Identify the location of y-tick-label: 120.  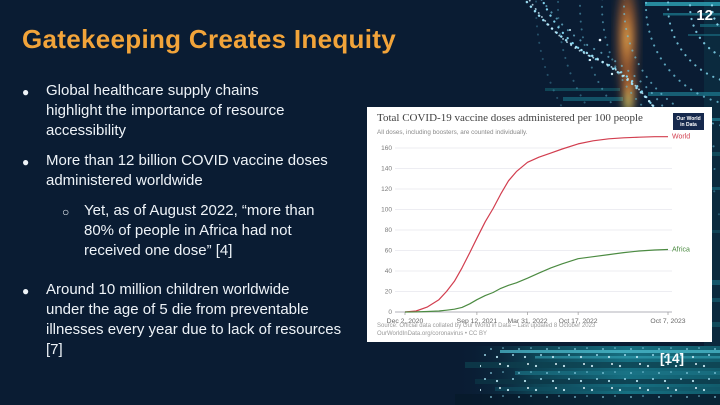
(386, 189).